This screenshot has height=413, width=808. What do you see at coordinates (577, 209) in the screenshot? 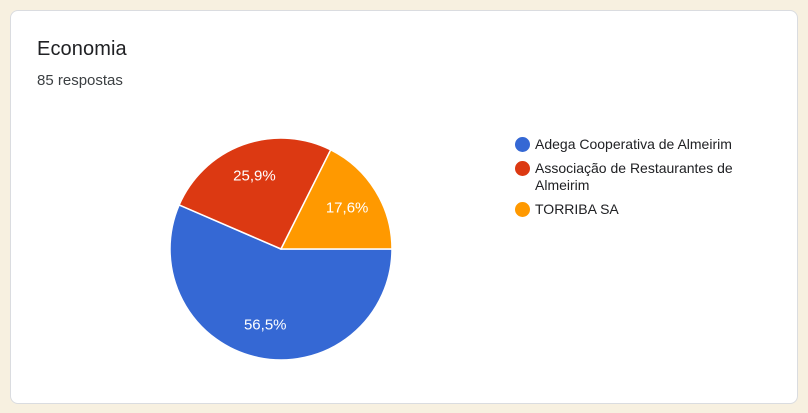
I see `legend-label: TORRIBA SA` at bounding box center [577, 209].